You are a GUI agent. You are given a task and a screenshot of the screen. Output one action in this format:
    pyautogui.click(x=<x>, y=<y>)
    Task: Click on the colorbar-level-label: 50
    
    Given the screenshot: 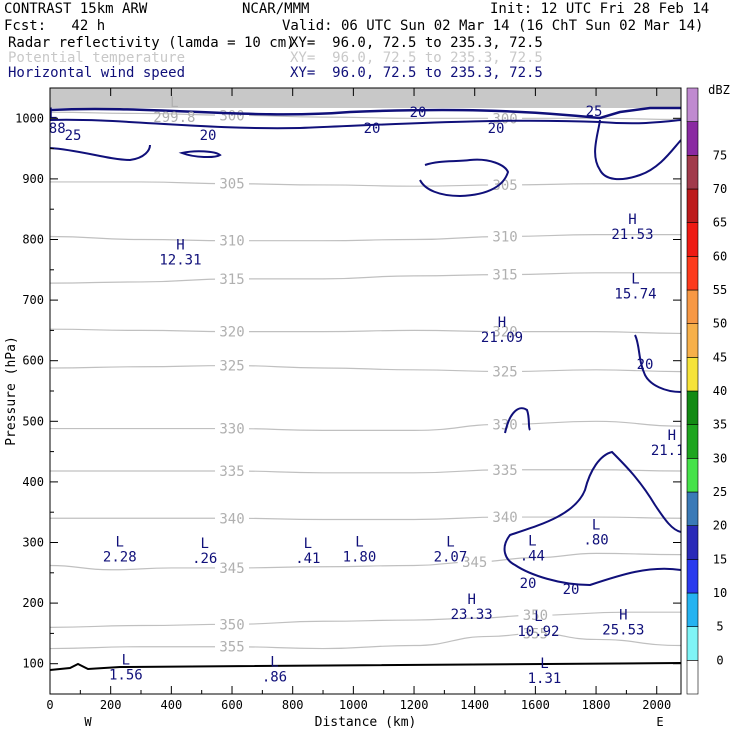 What is the action you would take?
    pyautogui.click(x=720, y=324)
    